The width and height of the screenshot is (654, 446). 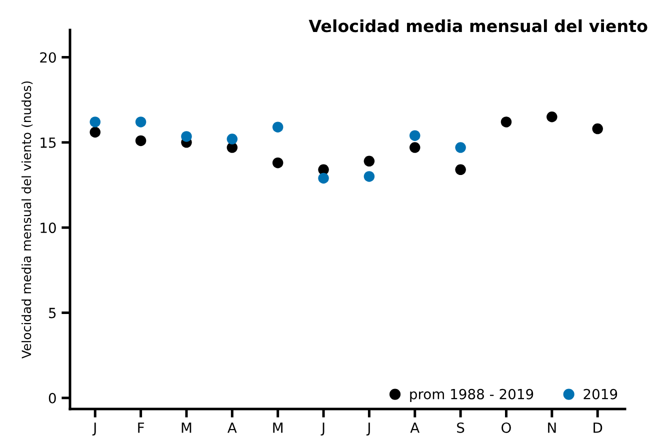 I want to click on chart-title: Velocidad media mensual del viento, so click(x=478, y=25).